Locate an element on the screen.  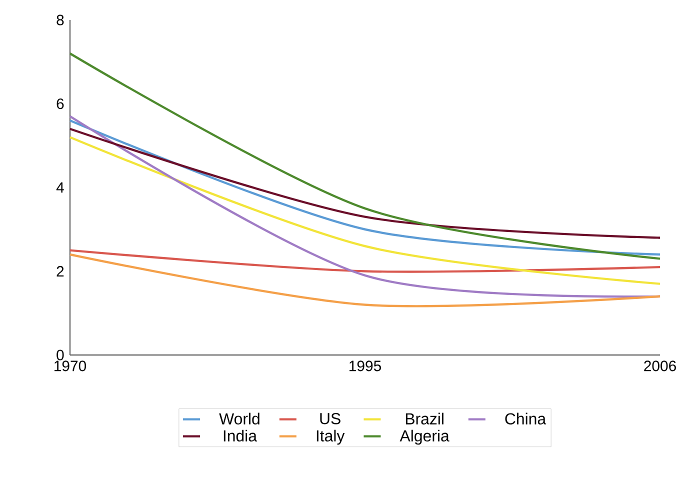
legend-label: Italy is located at coordinates (330, 437).